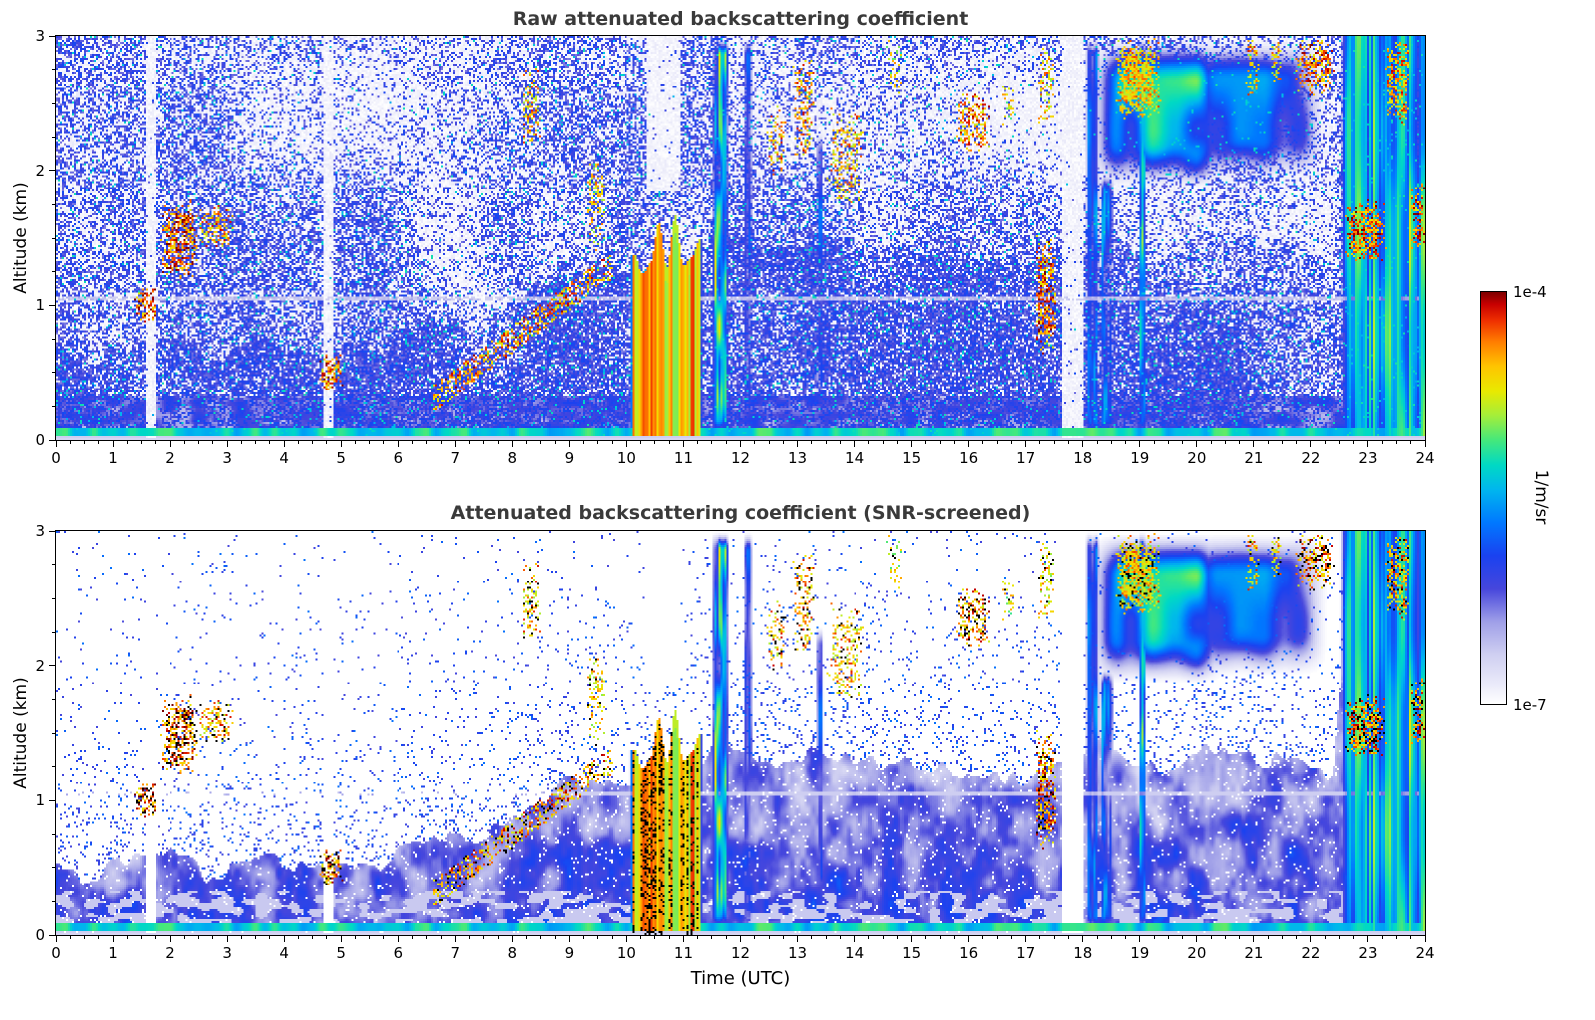 The height and width of the screenshot is (1020, 1595). I want to click on x-tick-label: 14, so click(855, 953).